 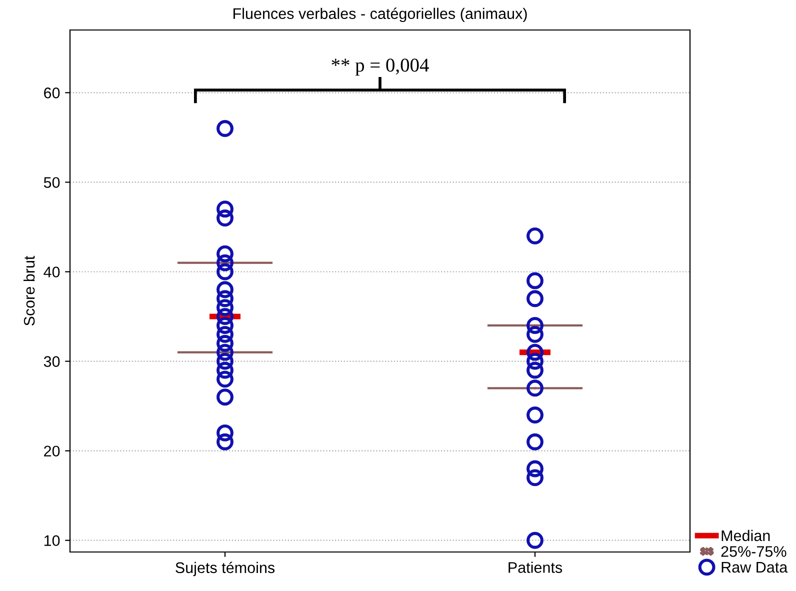 What do you see at coordinates (746, 536) in the screenshot?
I see `text: Median` at bounding box center [746, 536].